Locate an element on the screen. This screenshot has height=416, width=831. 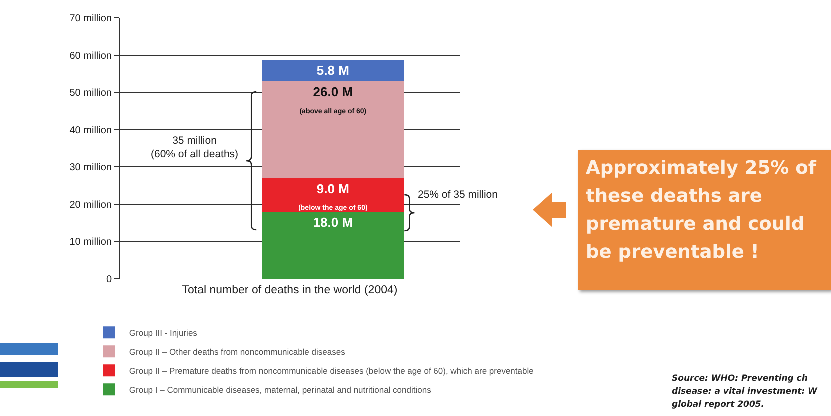
y-tick-label: 30 million is located at coordinates (91, 168).